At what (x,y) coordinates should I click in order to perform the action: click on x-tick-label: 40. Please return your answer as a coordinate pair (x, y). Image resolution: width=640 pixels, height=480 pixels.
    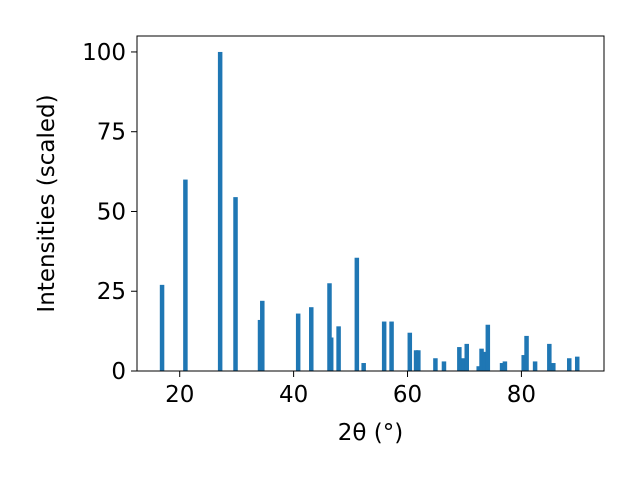
    Looking at the image, I should click on (293, 395).